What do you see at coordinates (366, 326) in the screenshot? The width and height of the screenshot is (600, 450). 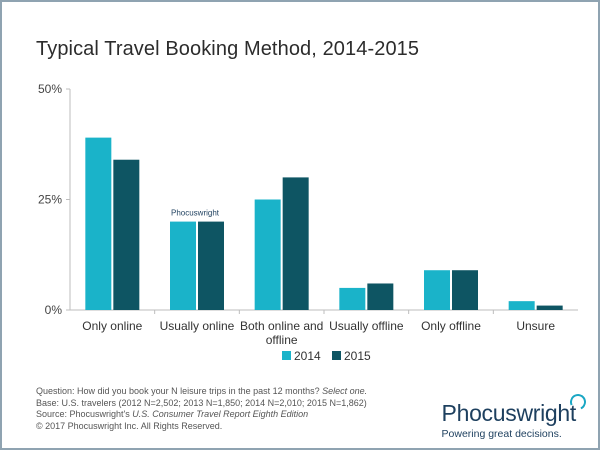 I see `x-category-label: Usually offline` at bounding box center [366, 326].